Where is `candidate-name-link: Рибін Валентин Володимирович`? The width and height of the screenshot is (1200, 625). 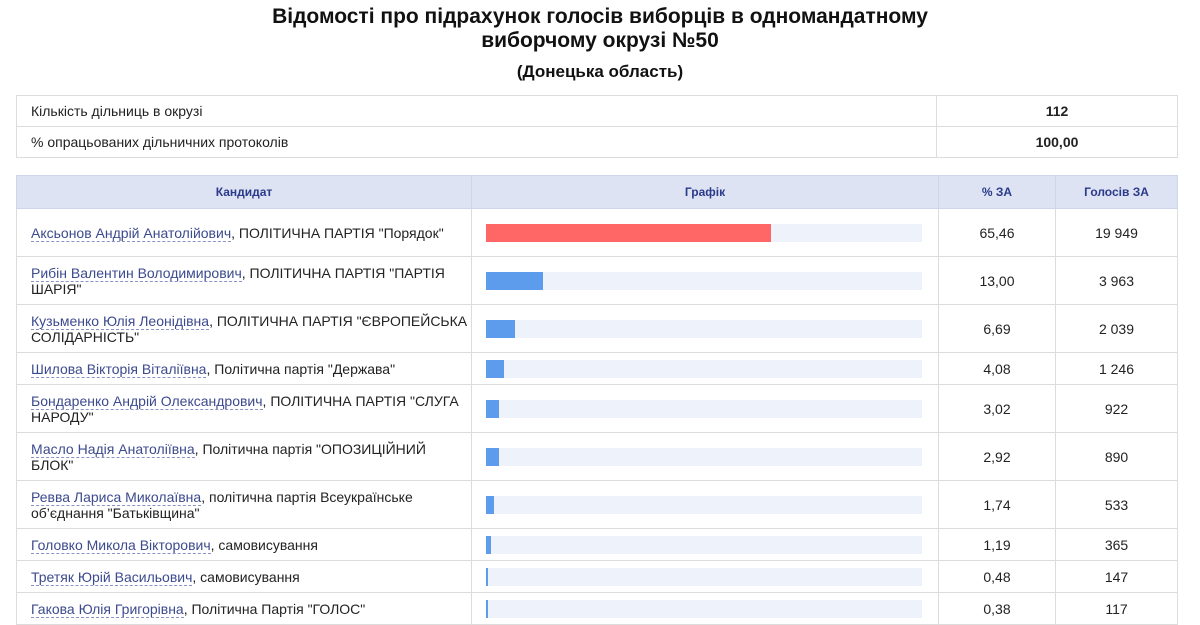 candidate-name-link: Рибін Валентин Володимирович is located at coordinates (136, 273).